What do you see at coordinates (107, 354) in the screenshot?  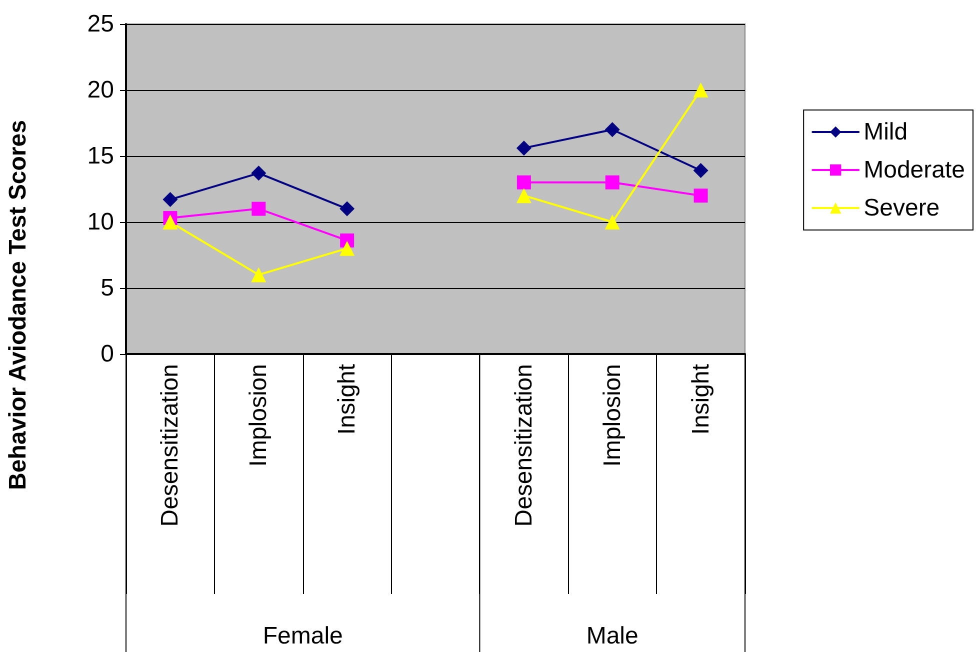 I see `y-tick-label: 0` at bounding box center [107, 354].